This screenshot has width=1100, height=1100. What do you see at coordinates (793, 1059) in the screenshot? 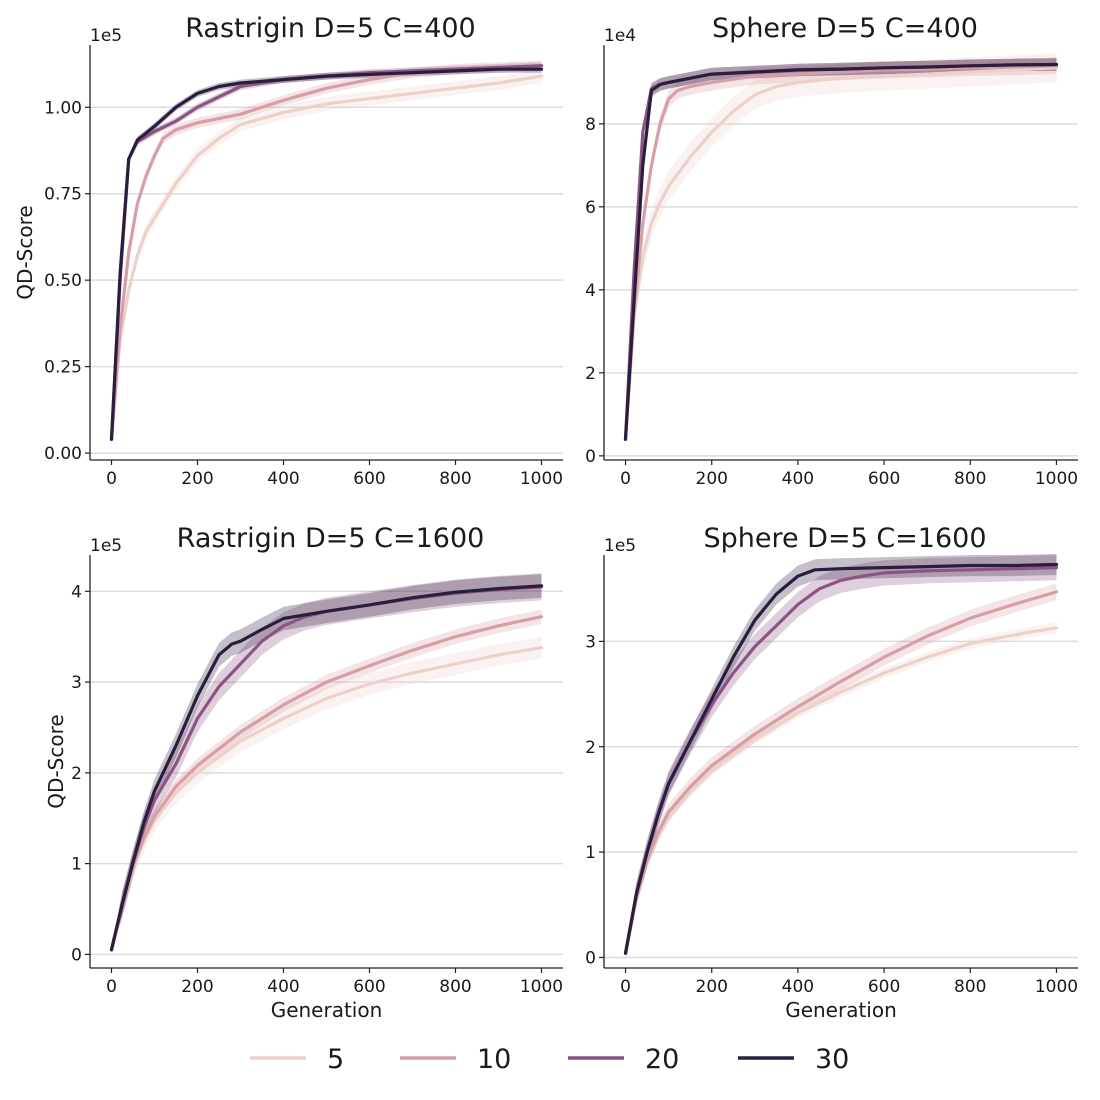
I see `legend-item-30: 30` at bounding box center [793, 1059].